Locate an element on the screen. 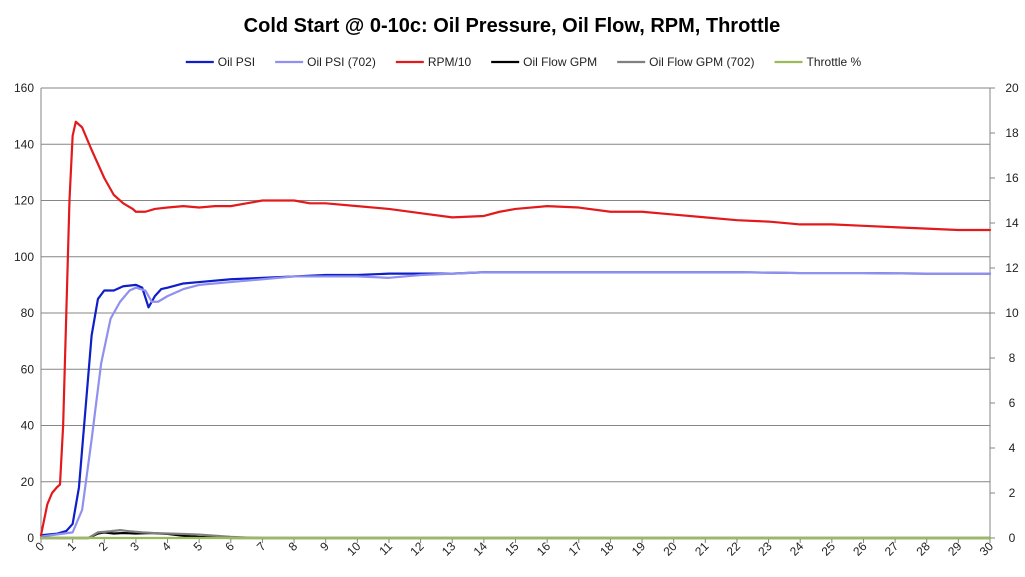 This screenshot has width=1025, height=577. x-tick-label: 27 is located at coordinates (892, 549).